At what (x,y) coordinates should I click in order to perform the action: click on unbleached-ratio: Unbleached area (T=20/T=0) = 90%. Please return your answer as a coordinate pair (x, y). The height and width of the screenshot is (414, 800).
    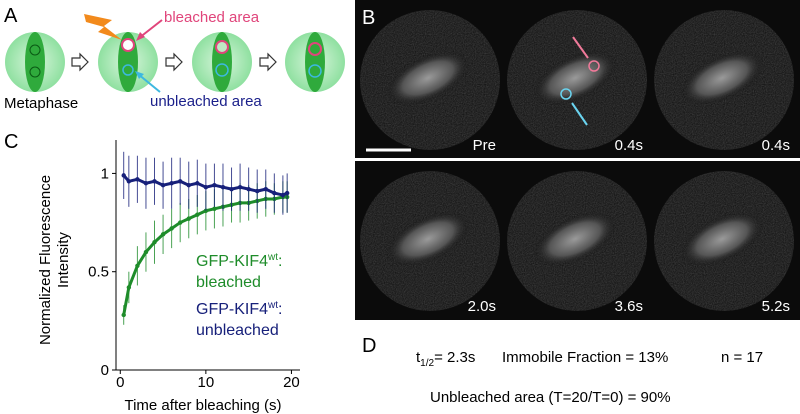
    Looking at the image, I should click on (550, 397).